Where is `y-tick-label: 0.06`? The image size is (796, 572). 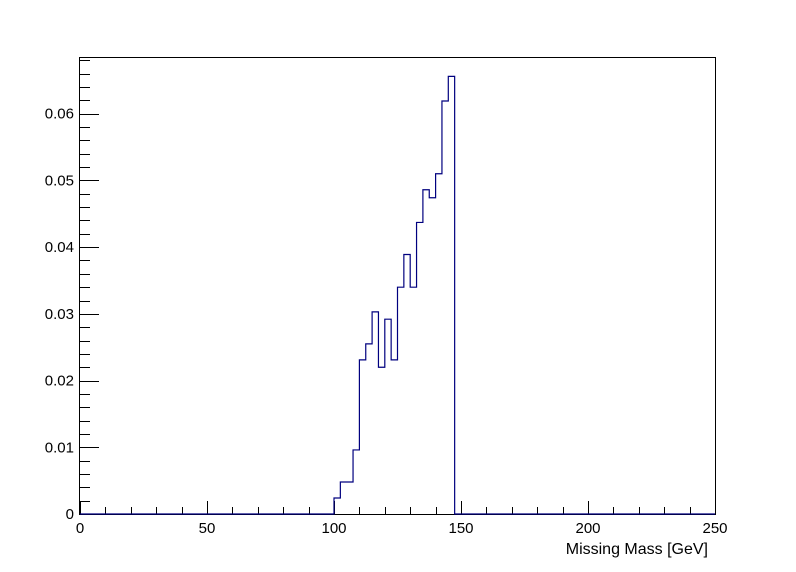 y-tick-label: 0.06 is located at coordinates (59, 114).